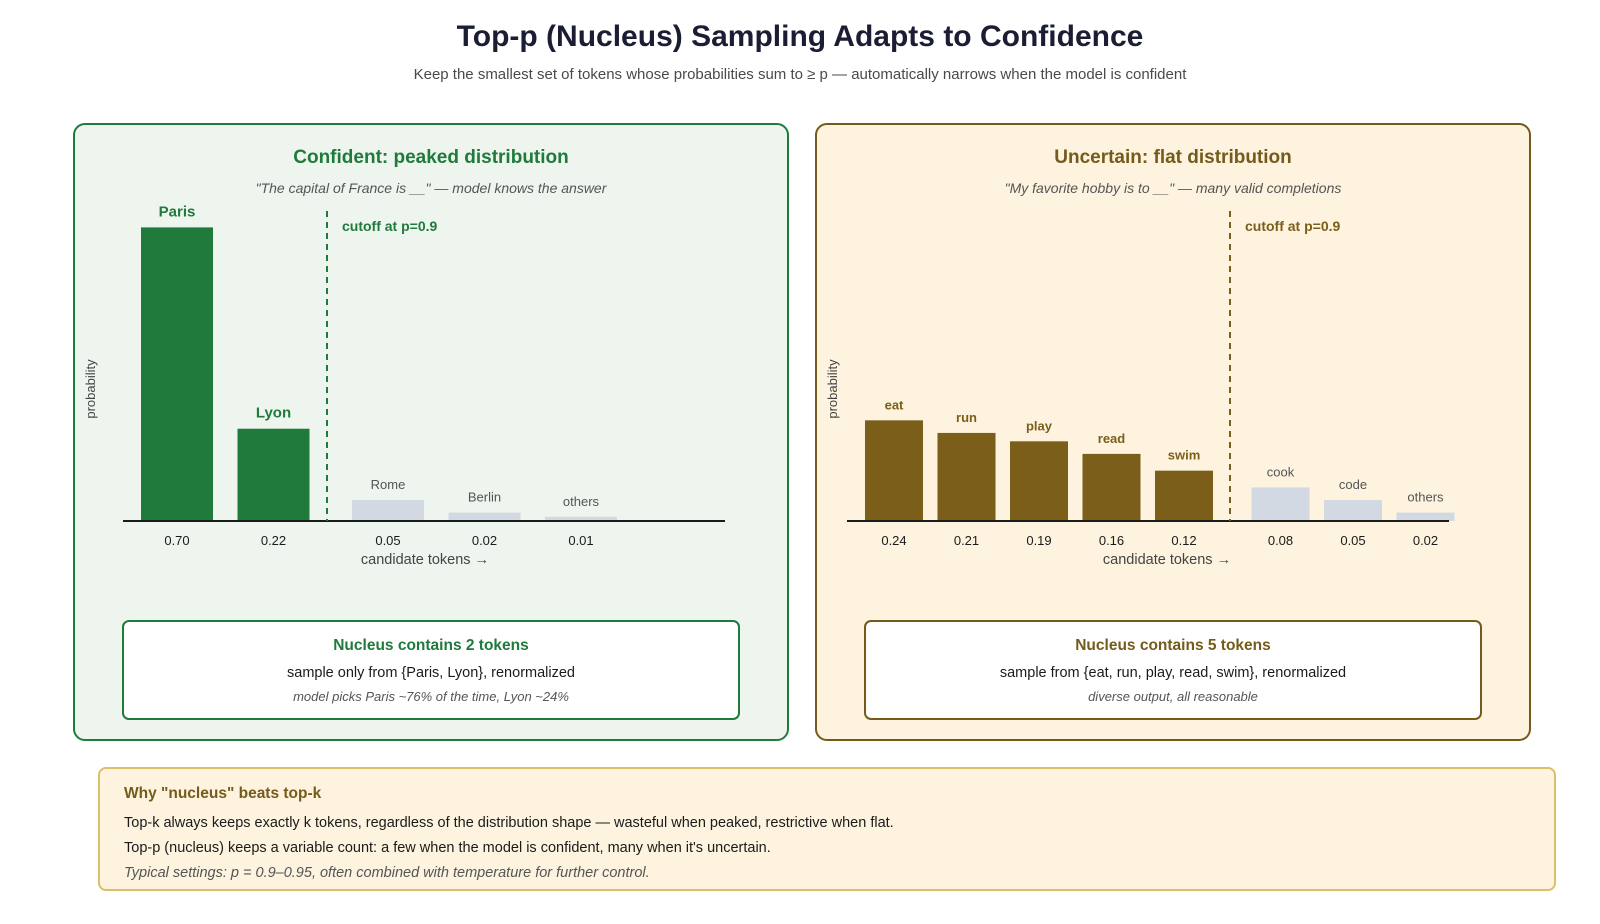 This screenshot has height=924, width=1600. Describe the element at coordinates (273, 540) in the screenshot. I see `value-label: 0.22` at that location.